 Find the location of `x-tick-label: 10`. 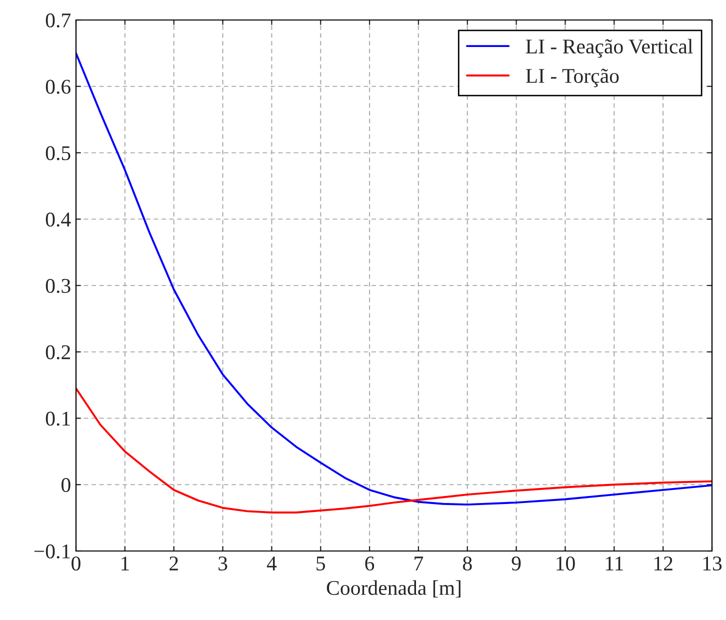

x-tick-label: 10 is located at coordinates (565, 563).